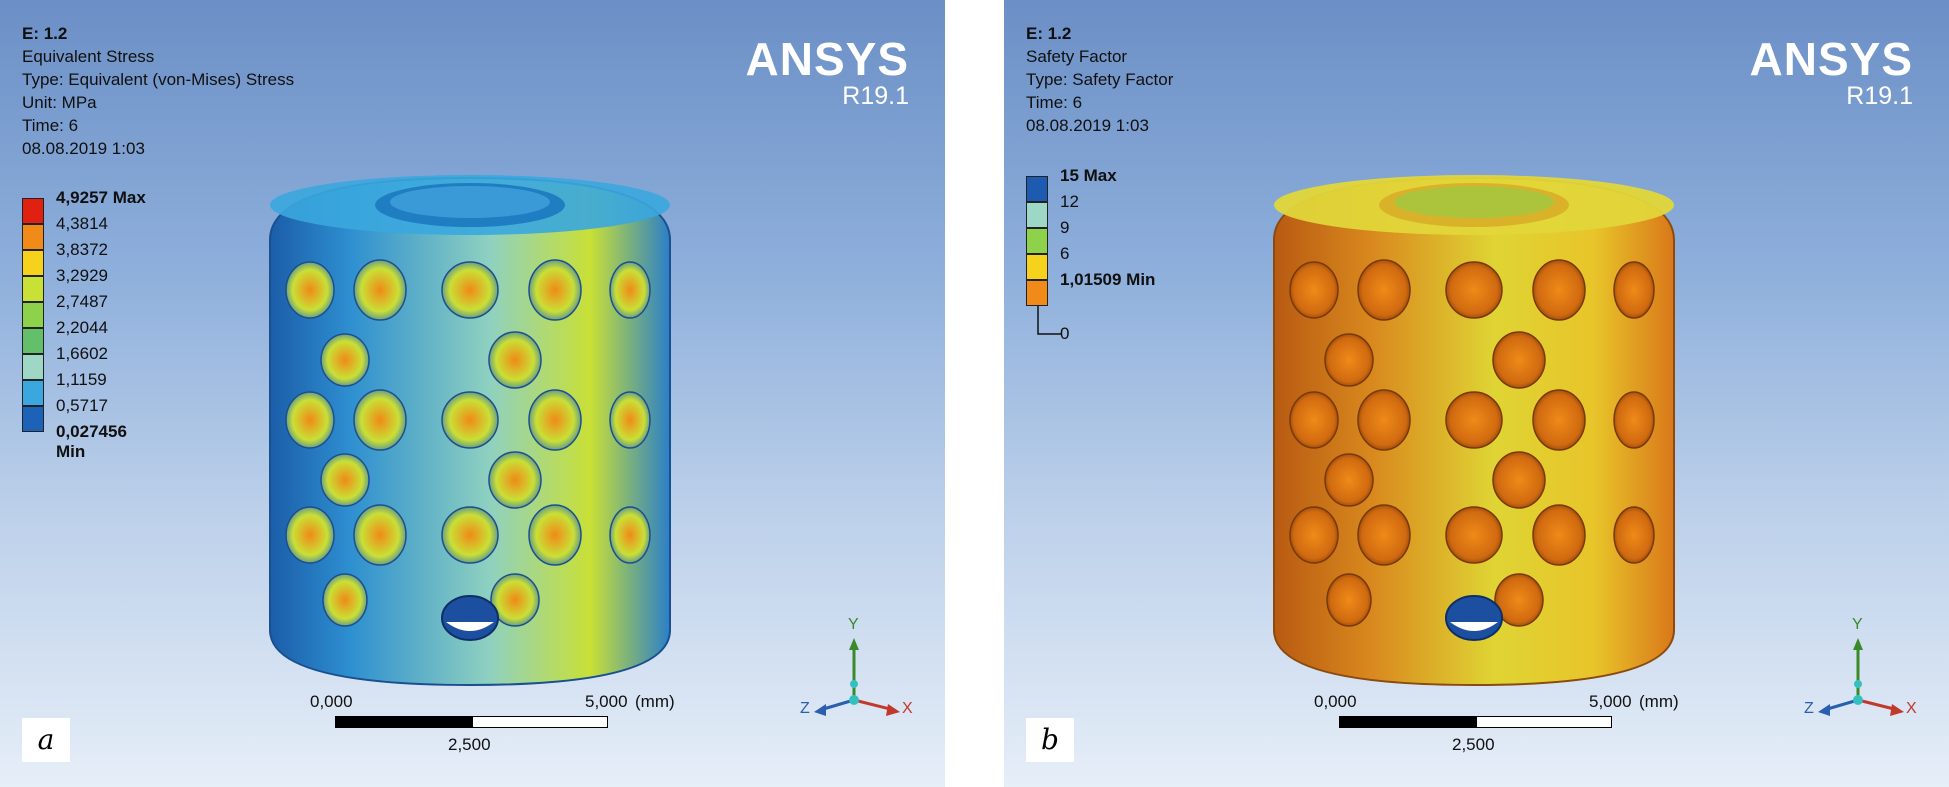 This screenshot has width=1949, height=787. What do you see at coordinates (82, 249) in the screenshot?
I see `legend-label: 3,8372` at bounding box center [82, 249].